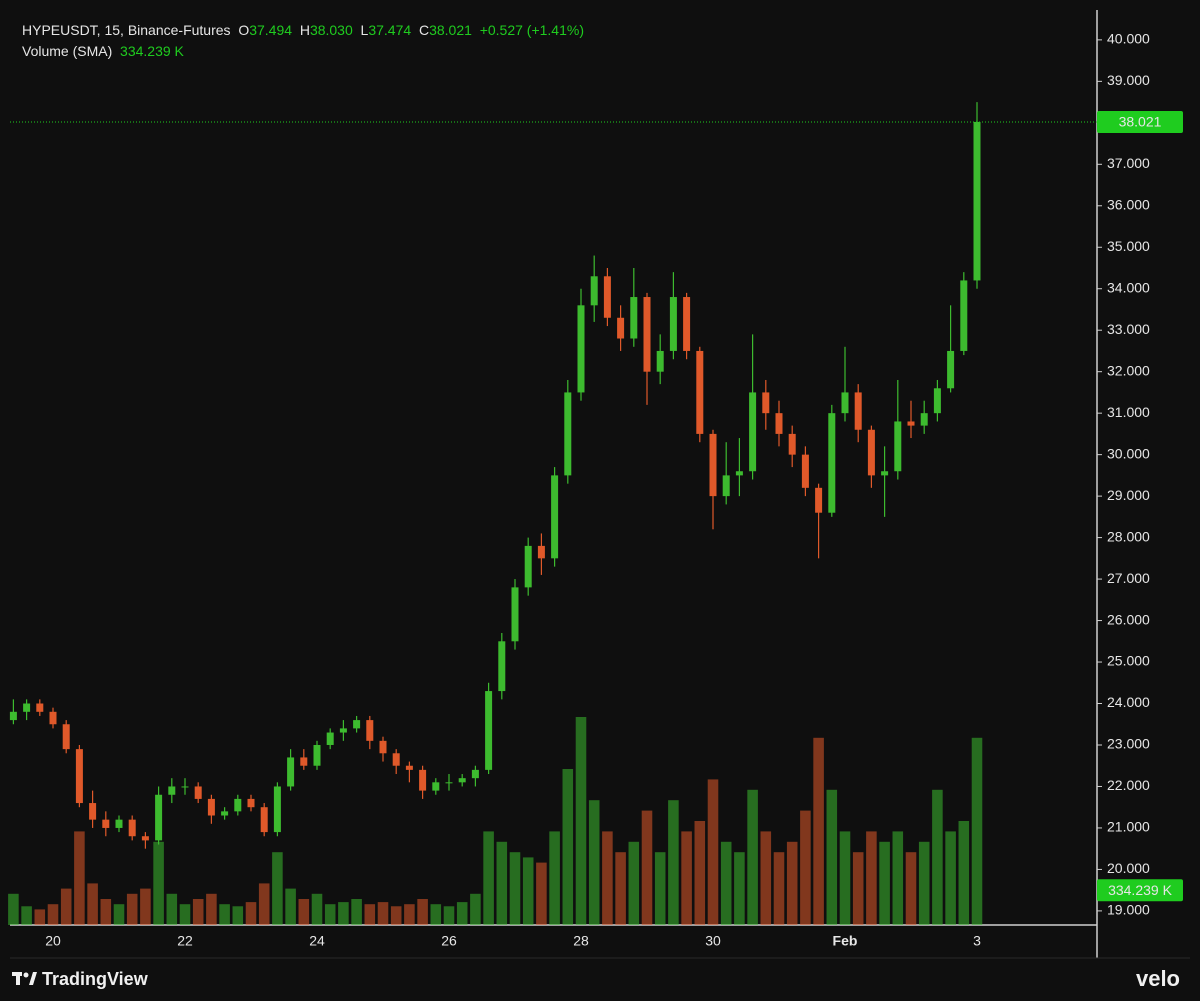 The image size is (1200, 1001). I want to click on y-tick-label: 29.000, so click(1128, 495).